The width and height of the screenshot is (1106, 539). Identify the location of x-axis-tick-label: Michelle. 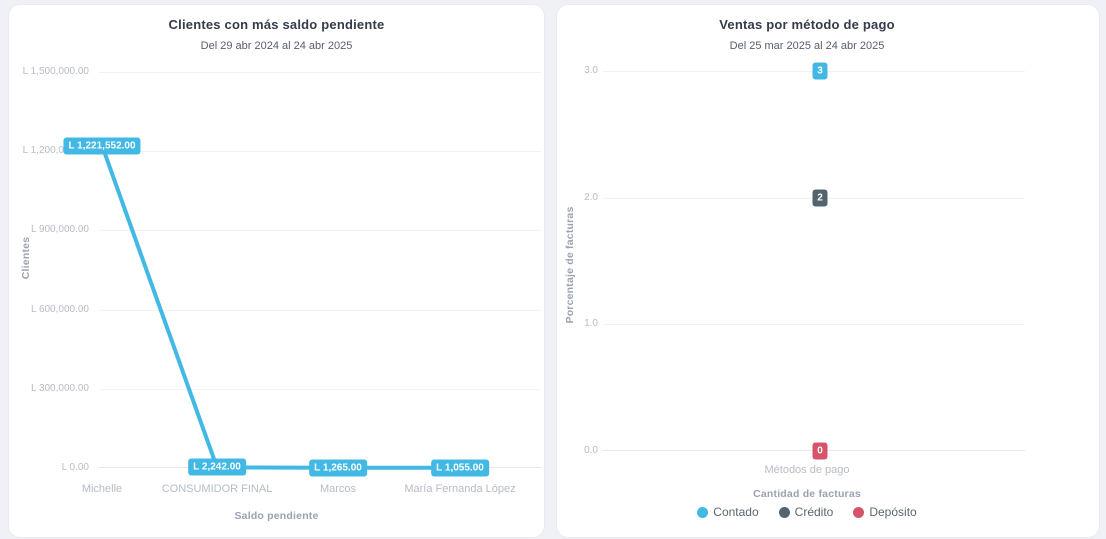
(102, 489).